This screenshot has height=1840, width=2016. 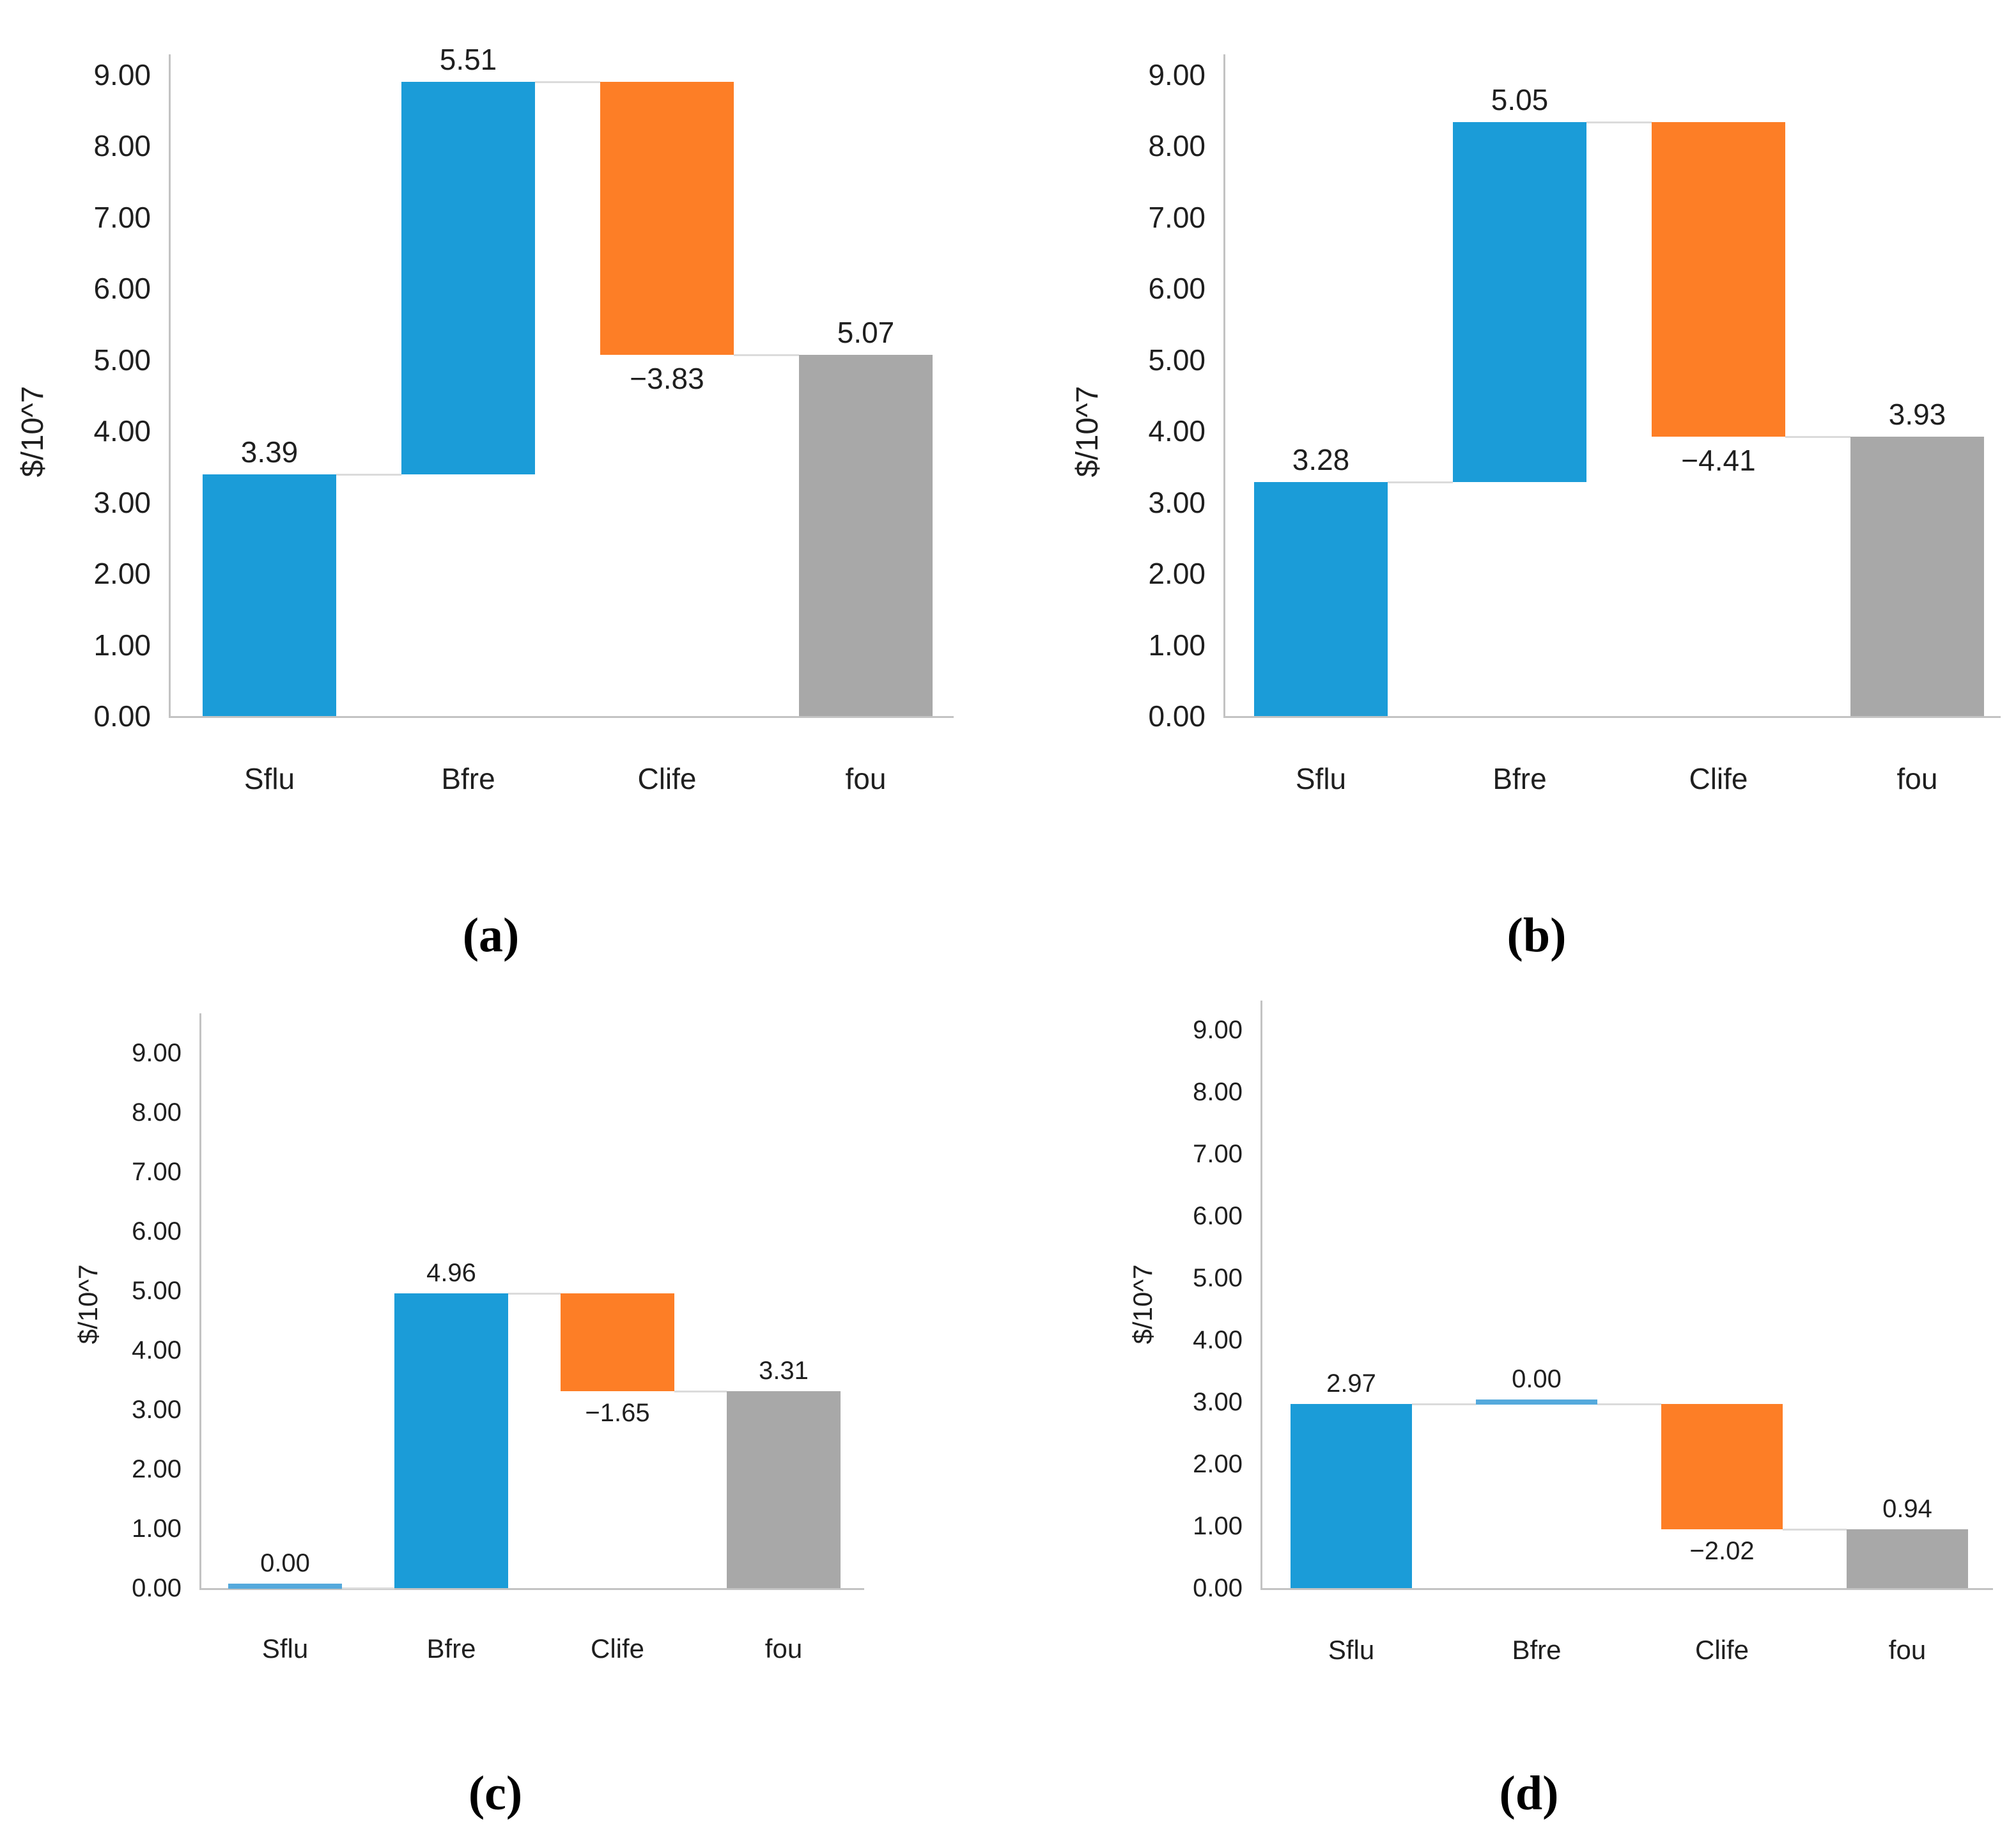 I want to click on value-label: 3.39, so click(x=269, y=452).